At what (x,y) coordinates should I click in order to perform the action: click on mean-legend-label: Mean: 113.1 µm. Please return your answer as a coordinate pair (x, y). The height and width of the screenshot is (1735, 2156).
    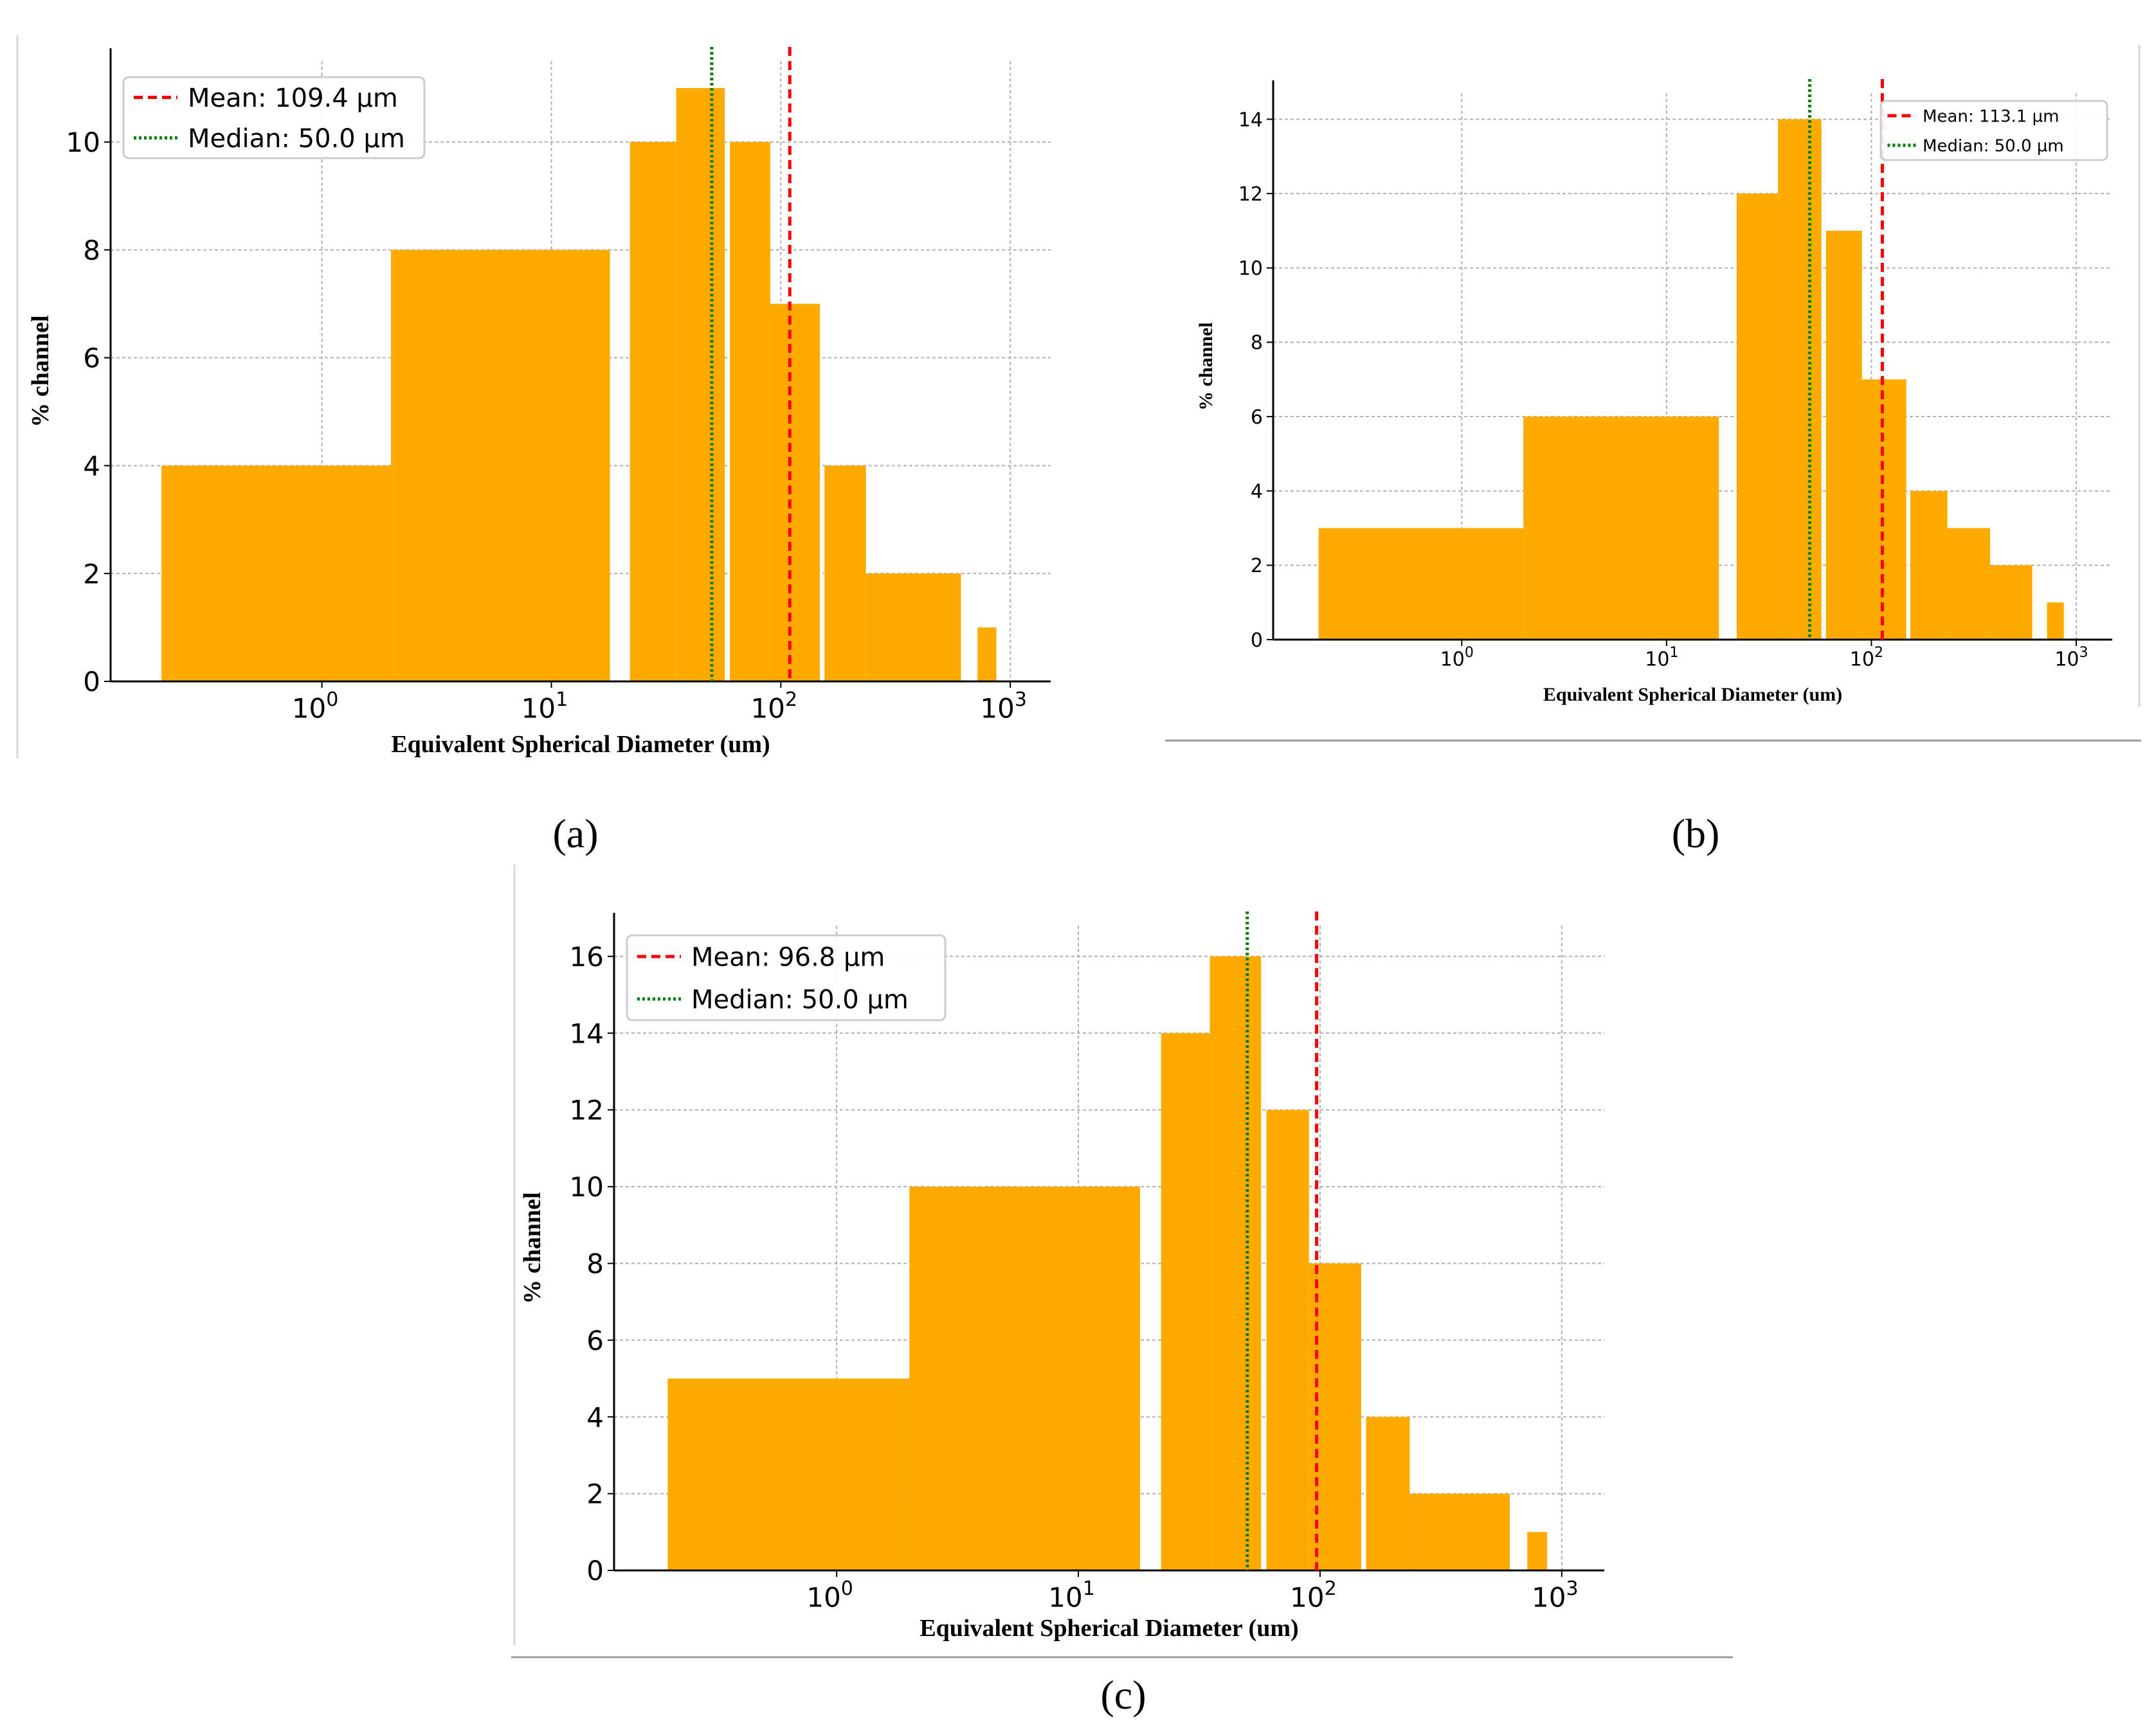
    Looking at the image, I should click on (1991, 116).